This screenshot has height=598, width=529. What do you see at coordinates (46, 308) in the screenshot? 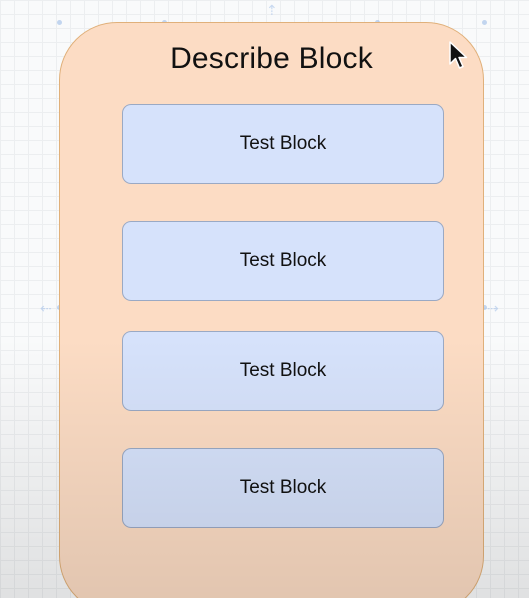
I see `connector-arrow-icon: ⇠` at bounding box center [46, 308].